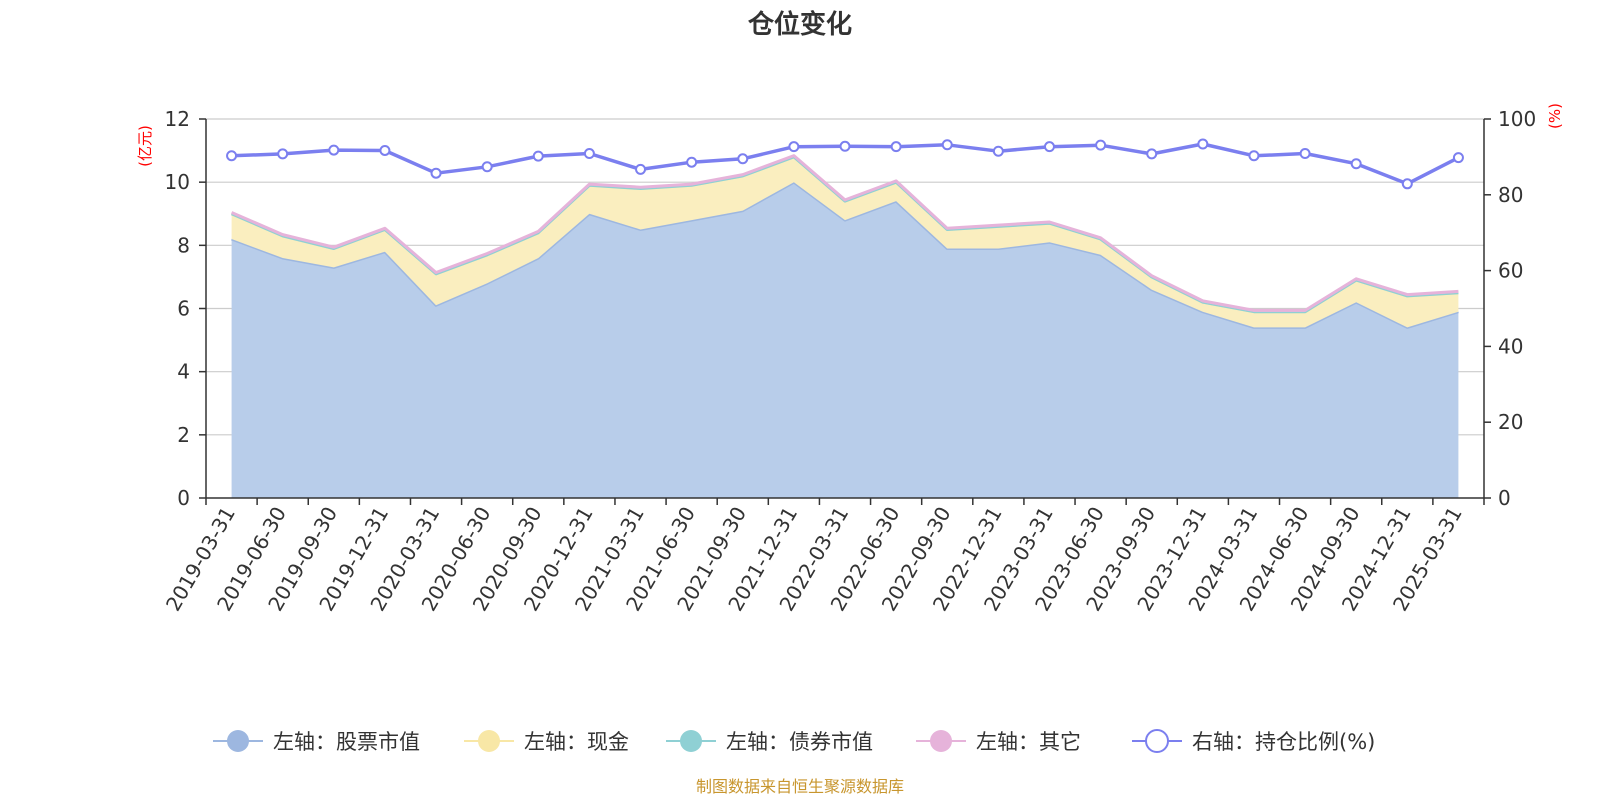  I want to click on legend-item: 左轴：债券市值, so click(769, 742).